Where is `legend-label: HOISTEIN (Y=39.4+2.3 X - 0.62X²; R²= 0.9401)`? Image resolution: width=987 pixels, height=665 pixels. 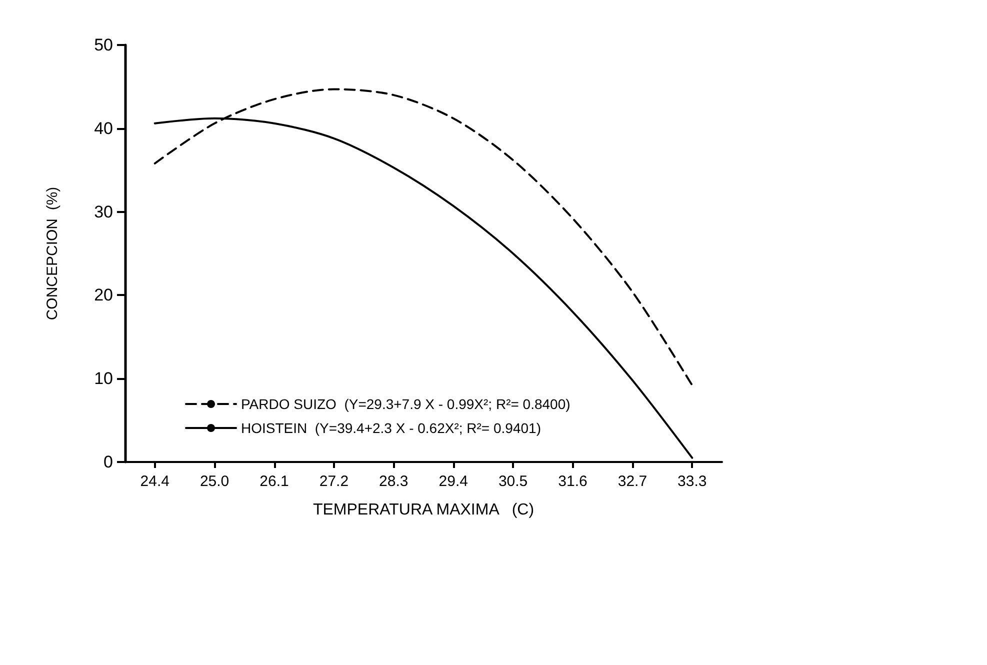
legend-label: HOISTEIN (Y=39.4+2.3 X - 0.62X²; R²= 0.9401) is located at coordinates (391, 428).